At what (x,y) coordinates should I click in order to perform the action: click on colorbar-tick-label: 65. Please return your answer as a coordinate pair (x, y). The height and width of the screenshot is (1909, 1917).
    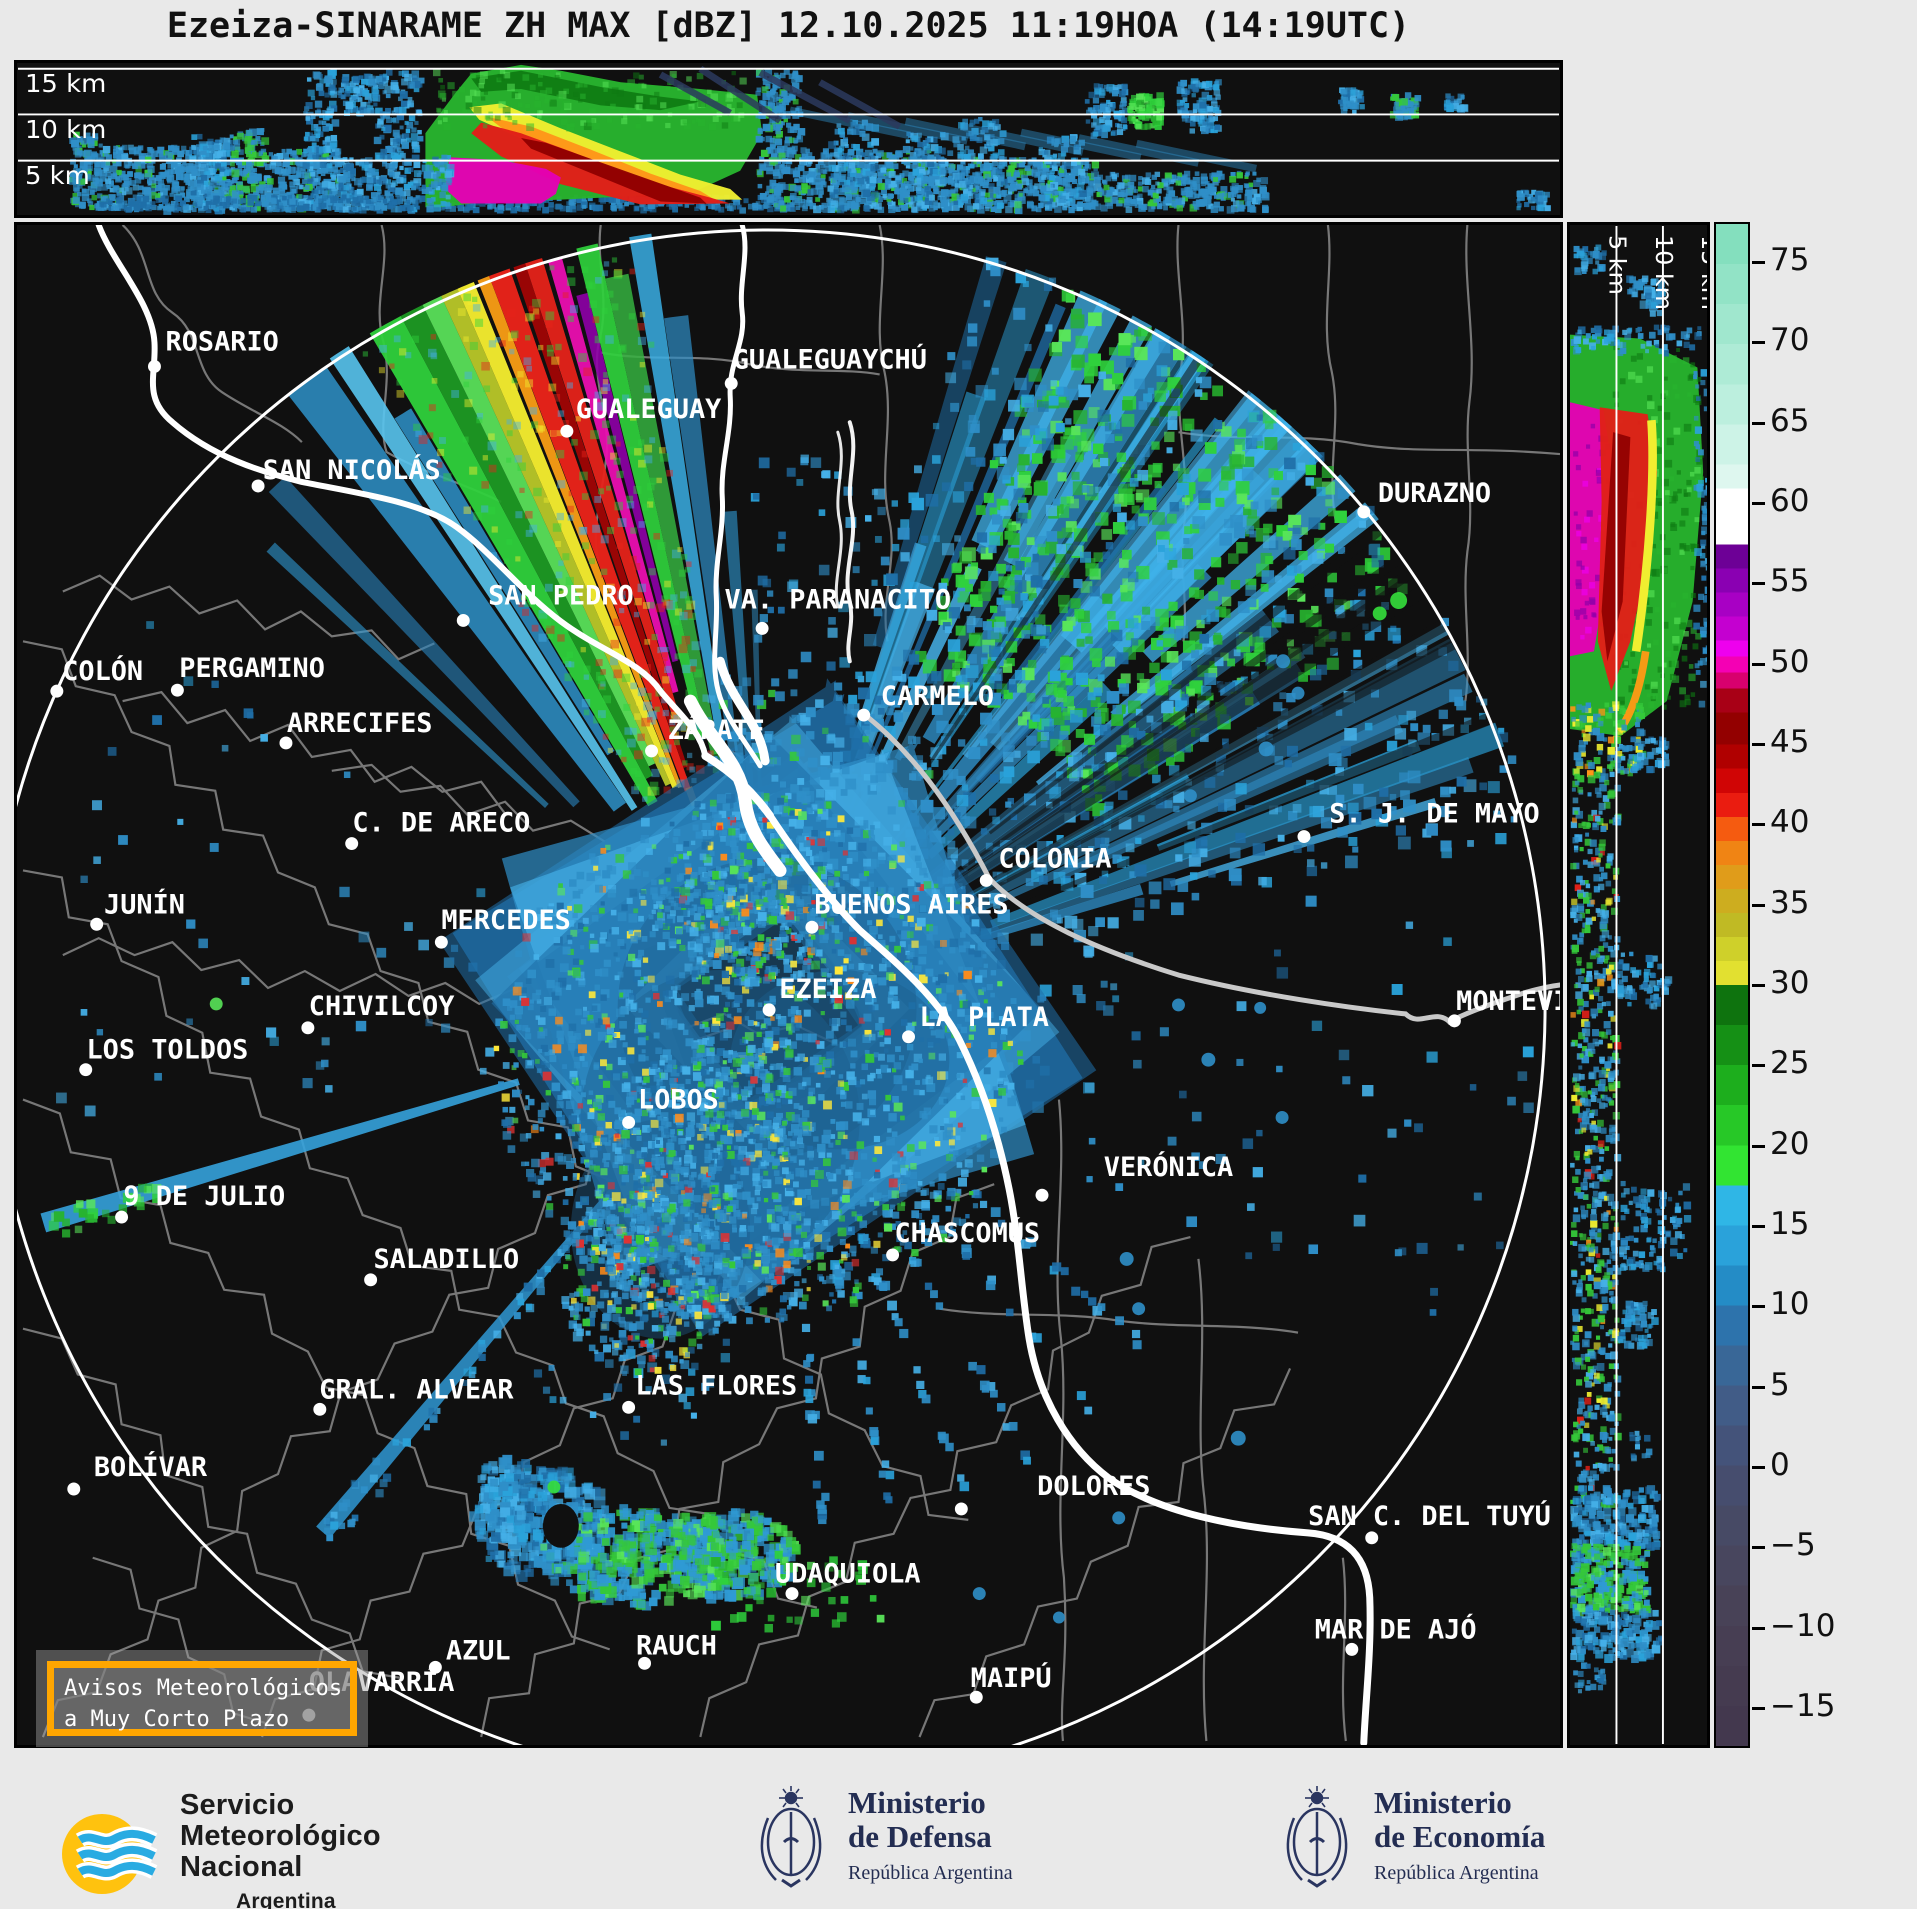
    Looking at the image, I should click on (1790, 420).